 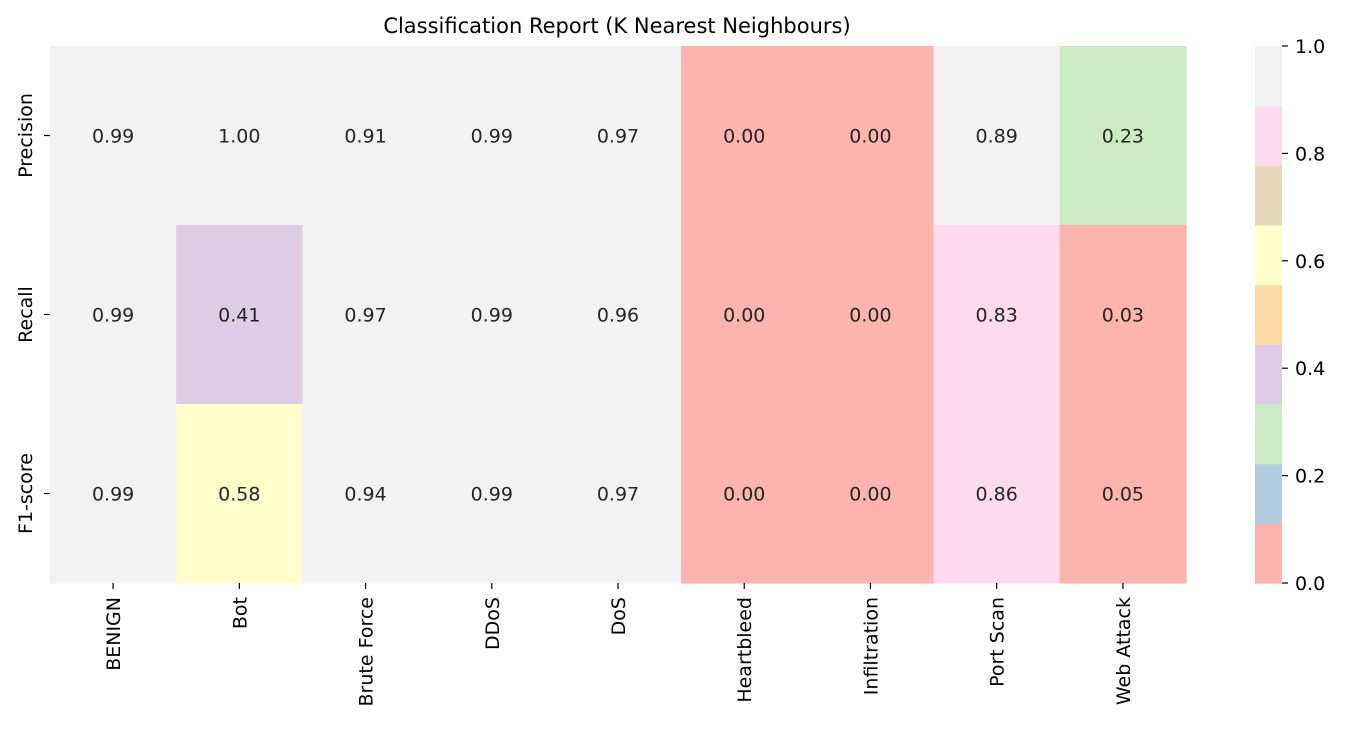 I want to click on cell-value-label: 0.05, so click(x=1123, y=495).